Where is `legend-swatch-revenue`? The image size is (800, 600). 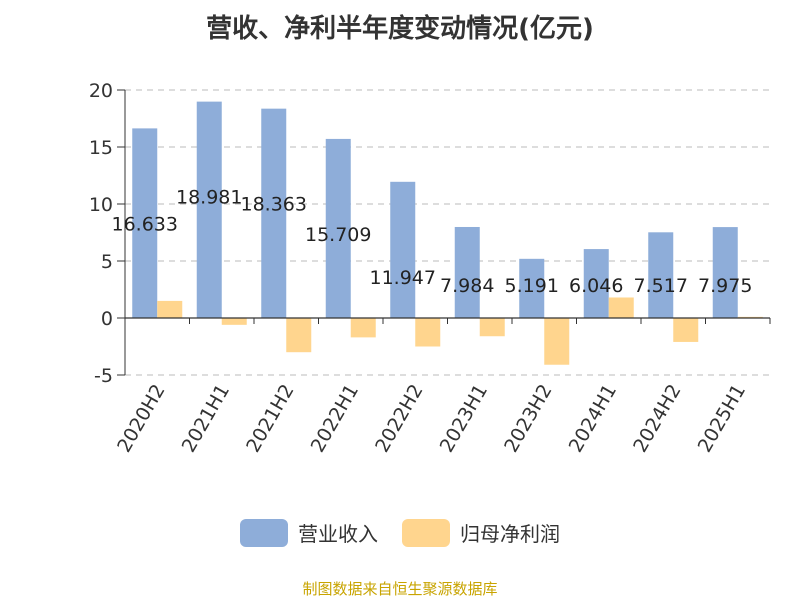 legend-swatch-revenue is located at coordinates (264, 532).